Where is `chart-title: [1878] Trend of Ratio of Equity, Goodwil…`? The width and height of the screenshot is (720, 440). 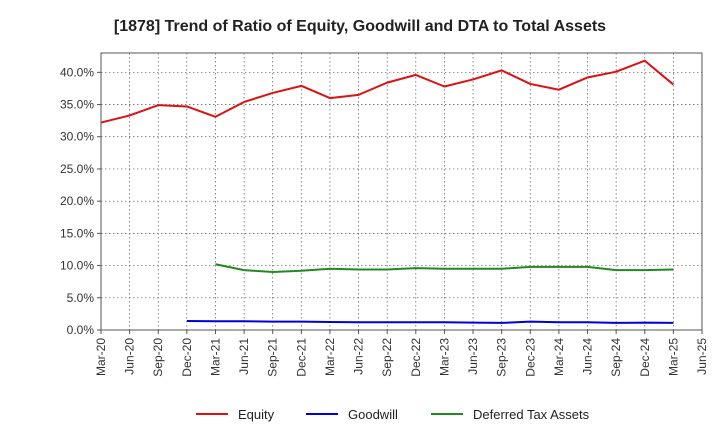 chart-title: [1878] Trend of Ratio of Equity, Goodwil… is located at coordinates (360, 26).